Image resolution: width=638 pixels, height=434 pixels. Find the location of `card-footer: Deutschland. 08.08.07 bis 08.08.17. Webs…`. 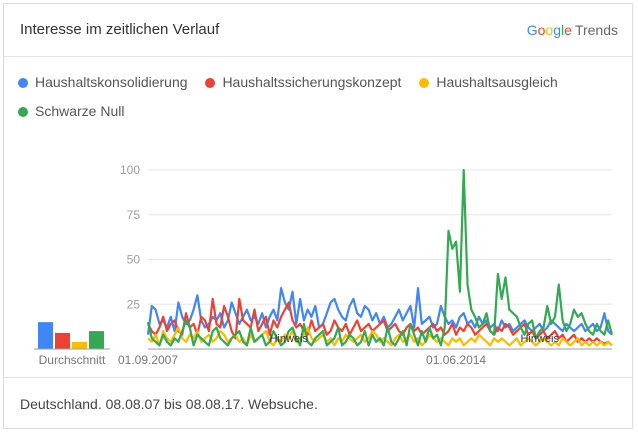

card-footer: Deutschland. 08.08.07 bis 08.08.17. Webs… is located at coordinates (318, 402).